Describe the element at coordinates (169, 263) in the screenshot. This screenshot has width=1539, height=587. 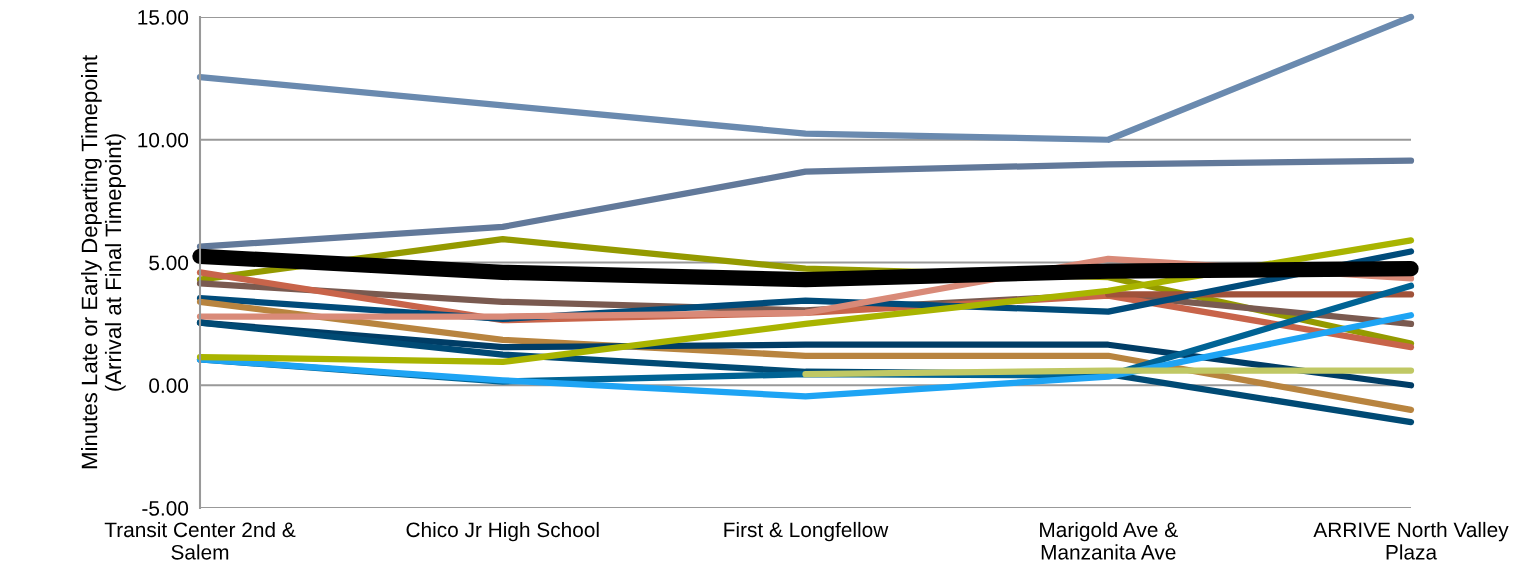
I see `y-tick-label: 5.00` at that location.